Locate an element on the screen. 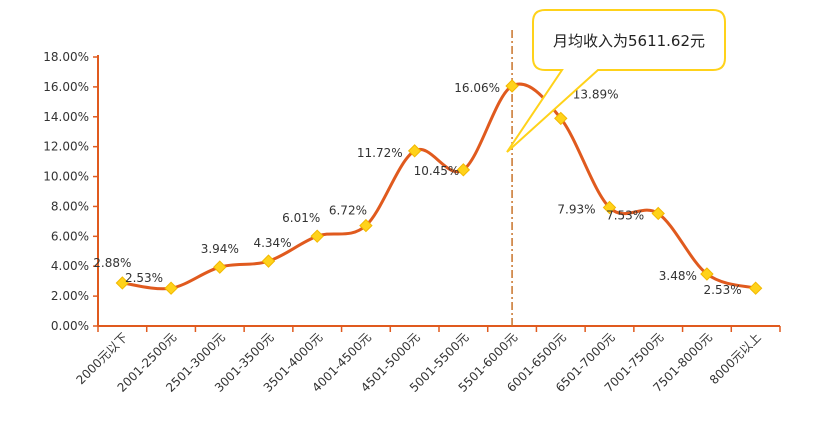  y-tick-label: 12.00% is located at coordinates (66, 147).